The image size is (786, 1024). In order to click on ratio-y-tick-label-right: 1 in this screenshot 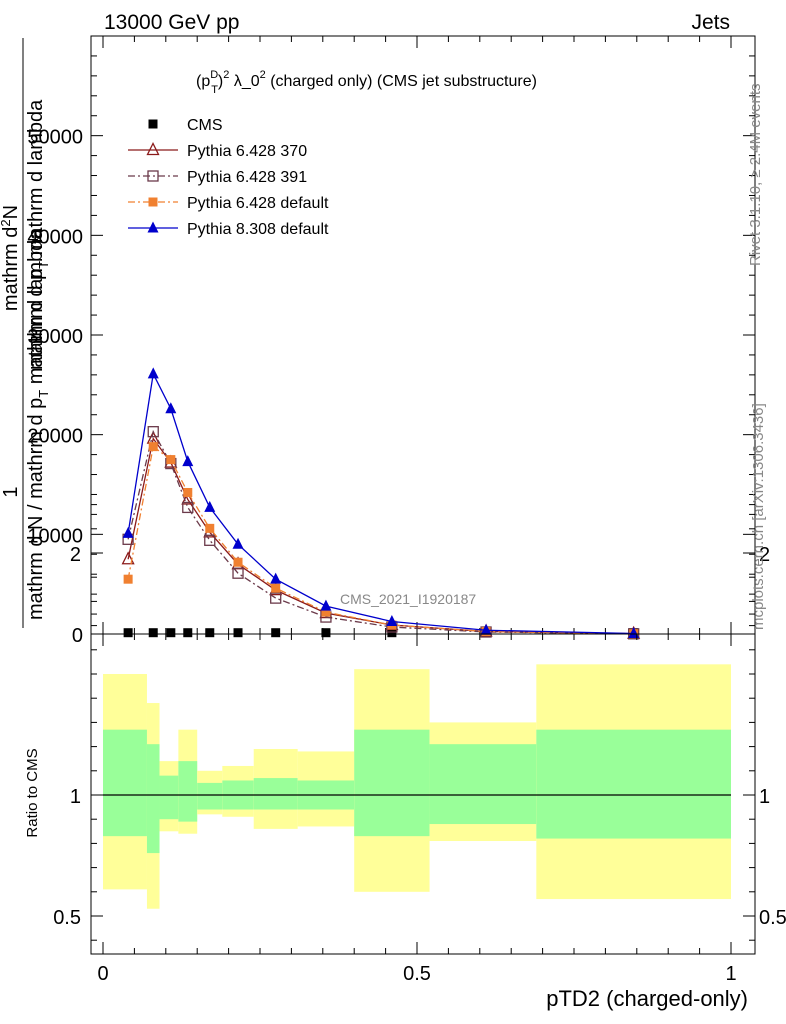, I will do `click(764, 797)`.